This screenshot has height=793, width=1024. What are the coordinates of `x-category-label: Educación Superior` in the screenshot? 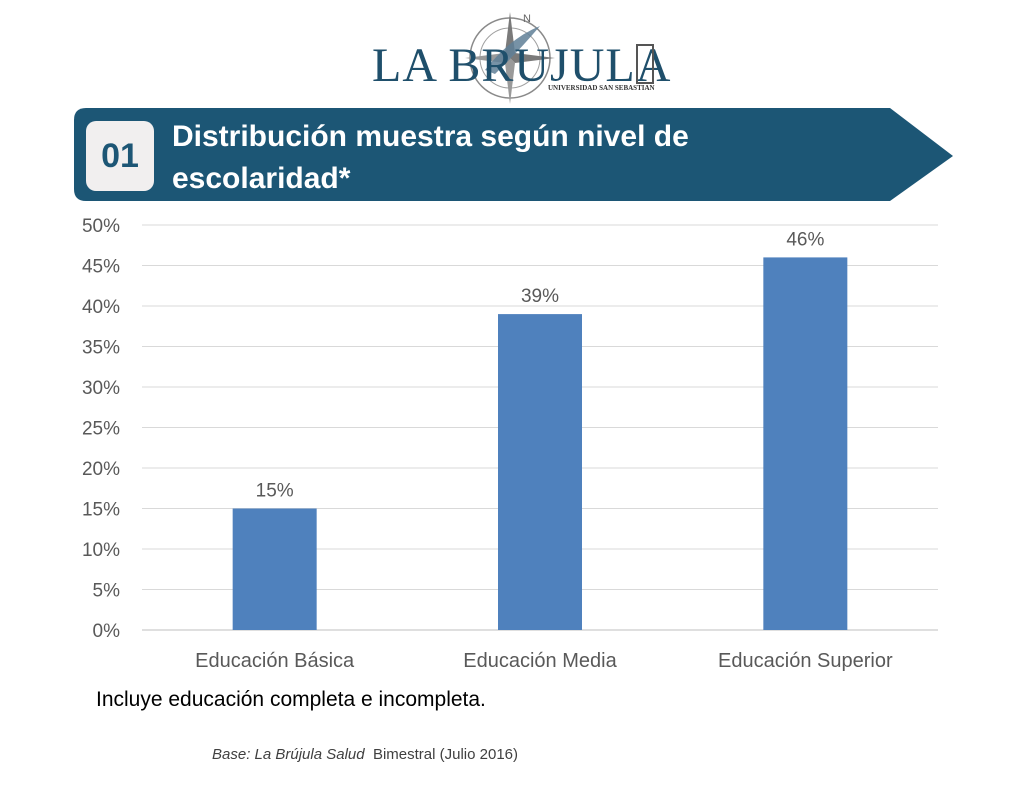 It's located at (805, 661).